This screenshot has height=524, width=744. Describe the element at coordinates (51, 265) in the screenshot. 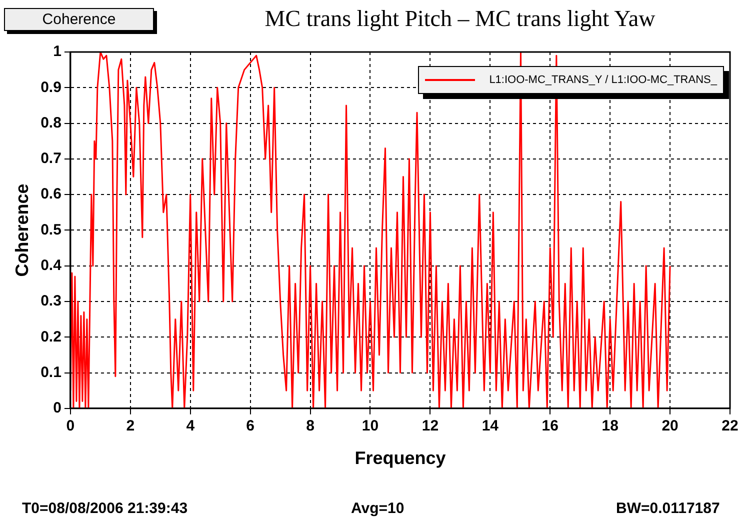

I see `y-tick-label: 0.4` at that location.